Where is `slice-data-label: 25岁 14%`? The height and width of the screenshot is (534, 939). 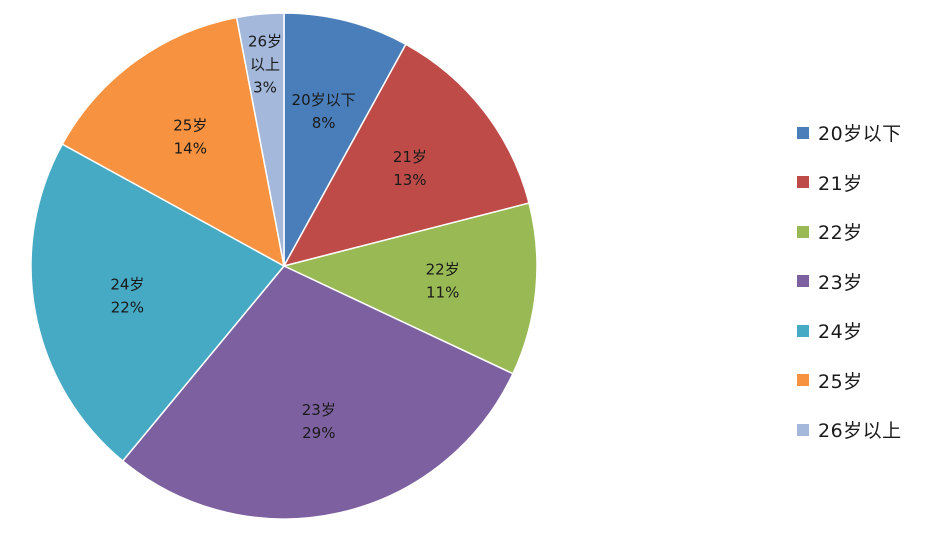 slice-data-label: 25岁 14% is located at coordinates (190, 137).